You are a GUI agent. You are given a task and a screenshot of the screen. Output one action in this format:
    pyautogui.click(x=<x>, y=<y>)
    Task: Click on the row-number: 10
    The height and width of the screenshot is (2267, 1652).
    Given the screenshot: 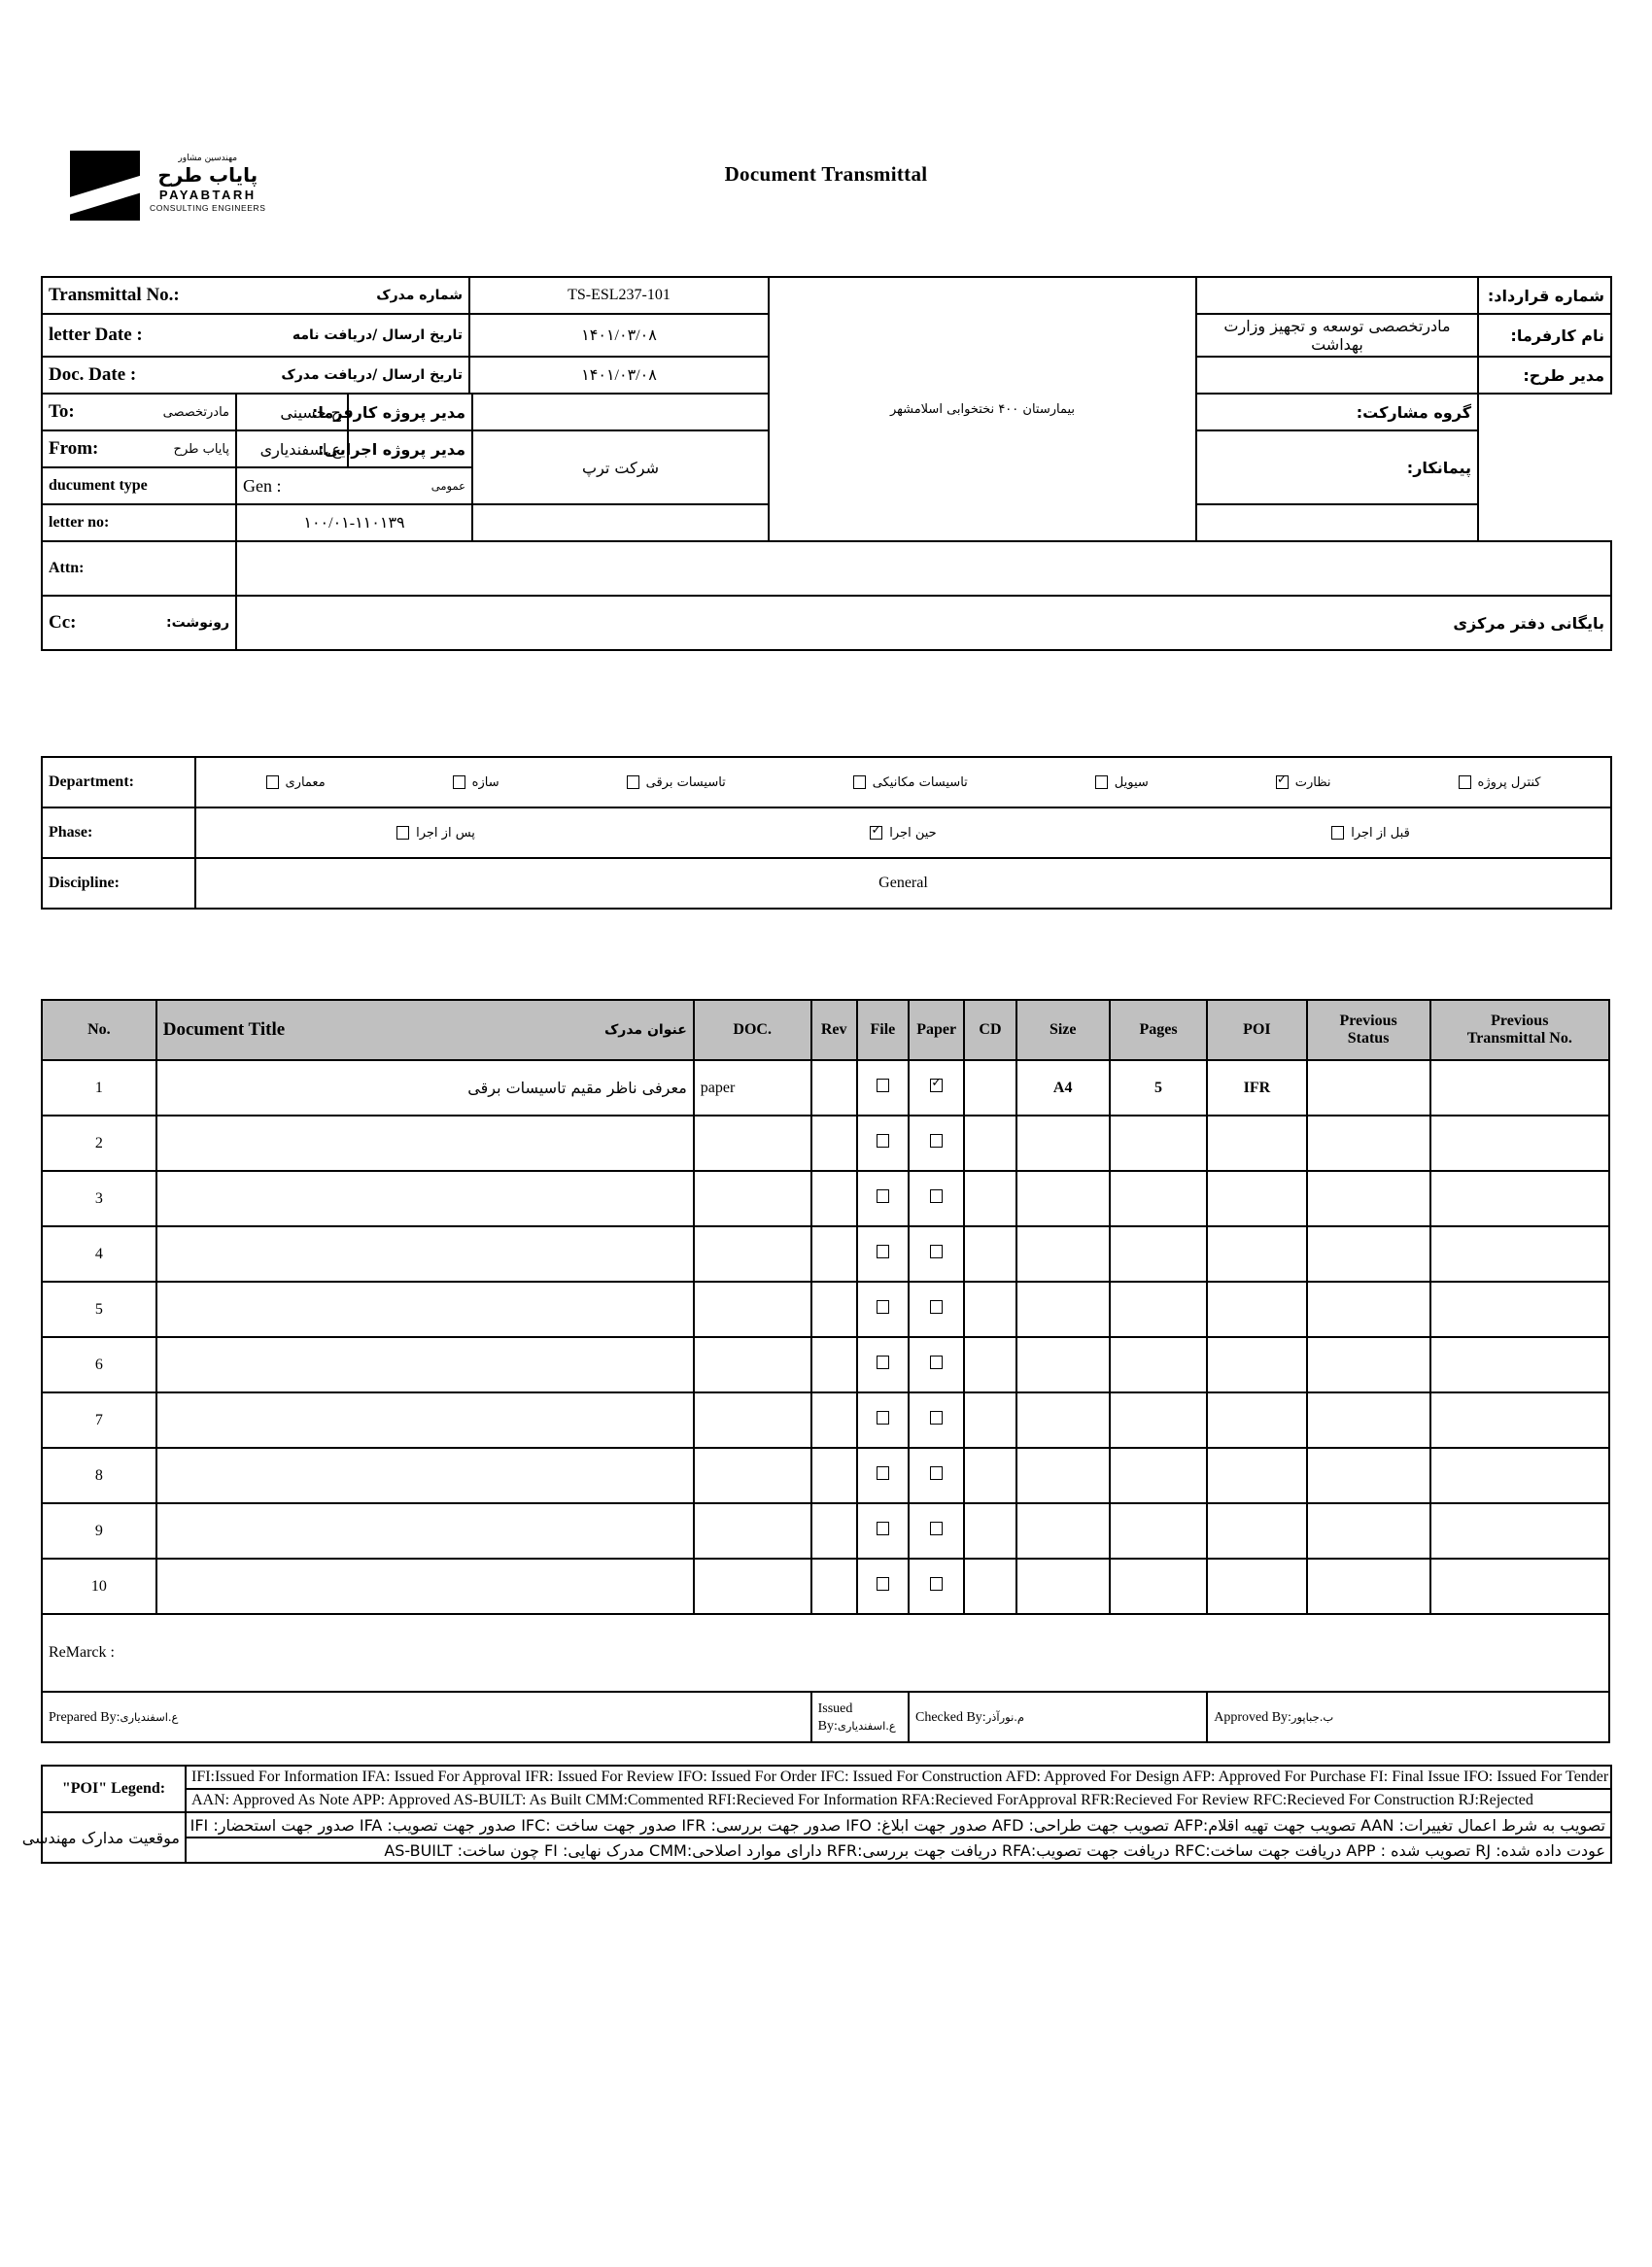 What is the action you would take?
    pyautogui.click(x=99, y=1586)
    